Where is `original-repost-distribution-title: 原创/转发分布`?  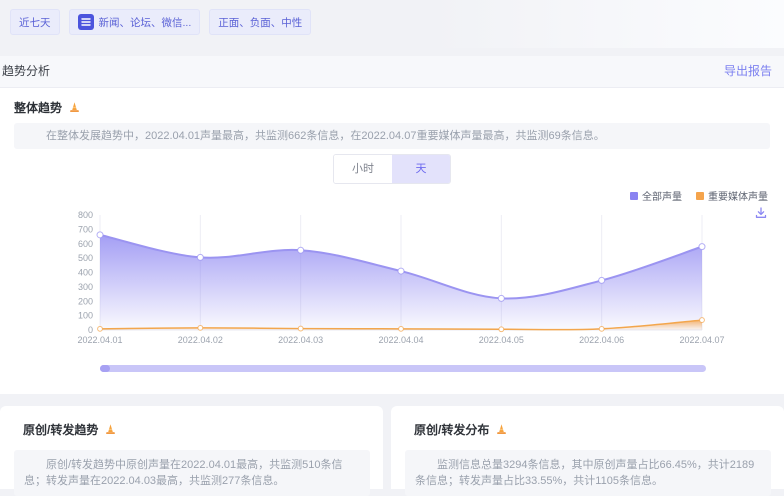
original-repost-distribution-title: 原创/转发分布 is located at coordinates (452, 430).